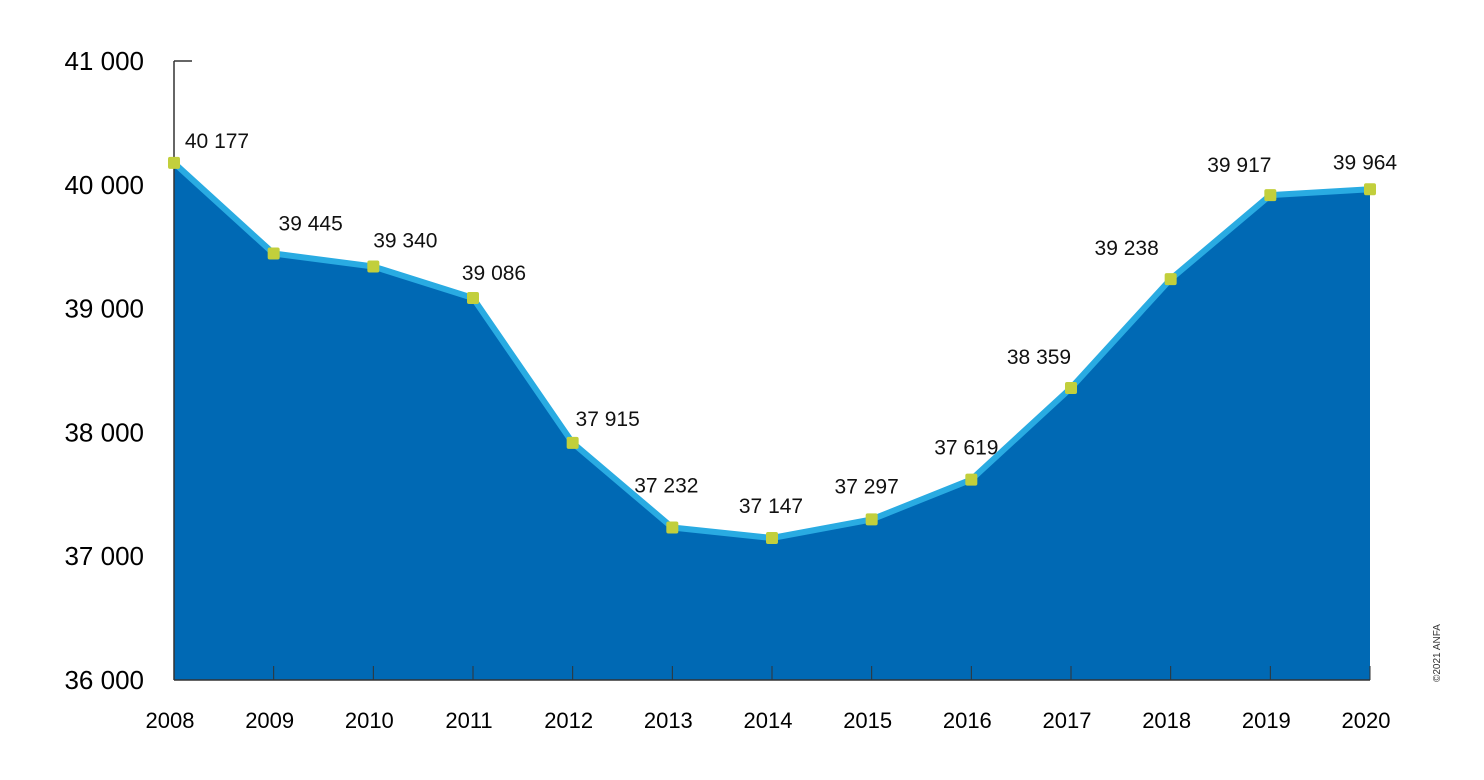  What do you see at coordinates (1039, 357) in the screenshot?
I see `data-value-label: 38 359` at bounding box center [1039, 357].